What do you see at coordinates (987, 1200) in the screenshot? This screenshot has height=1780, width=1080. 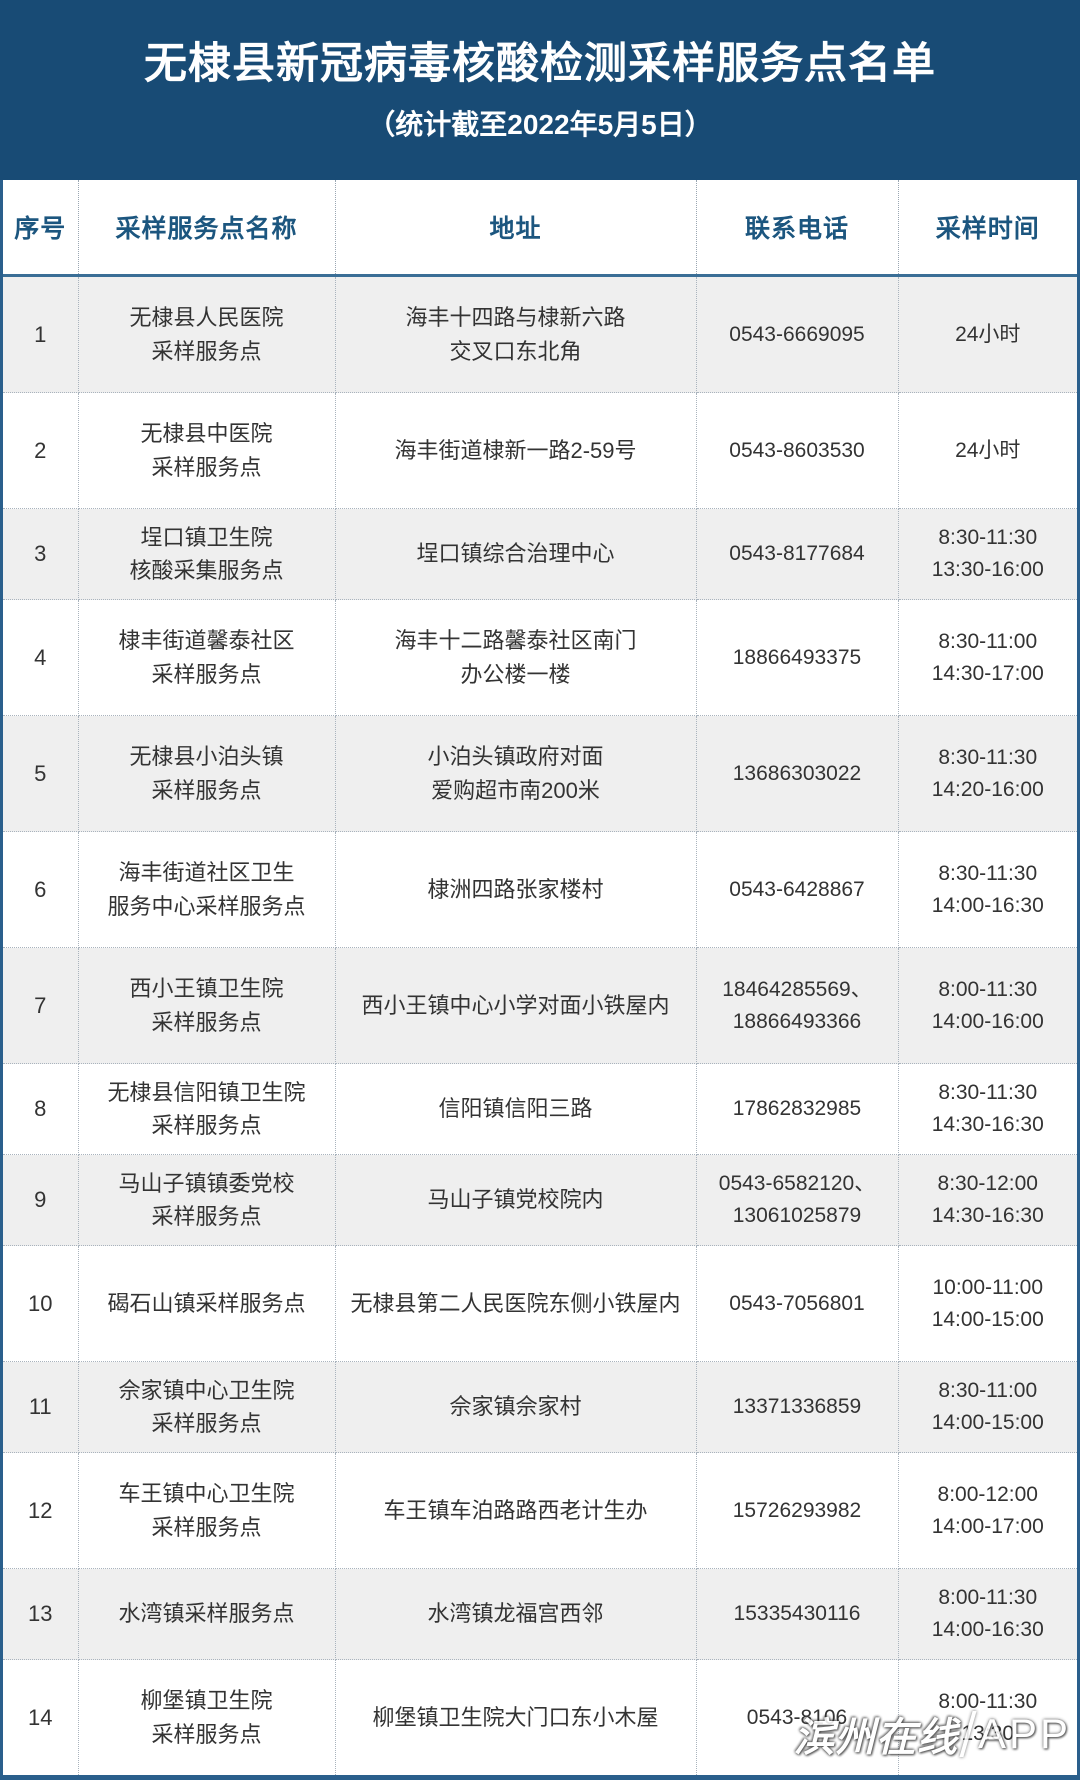 I see `cell-time: 8:30-12:00 14:30-16:30` at bounding box center [987, 1200].